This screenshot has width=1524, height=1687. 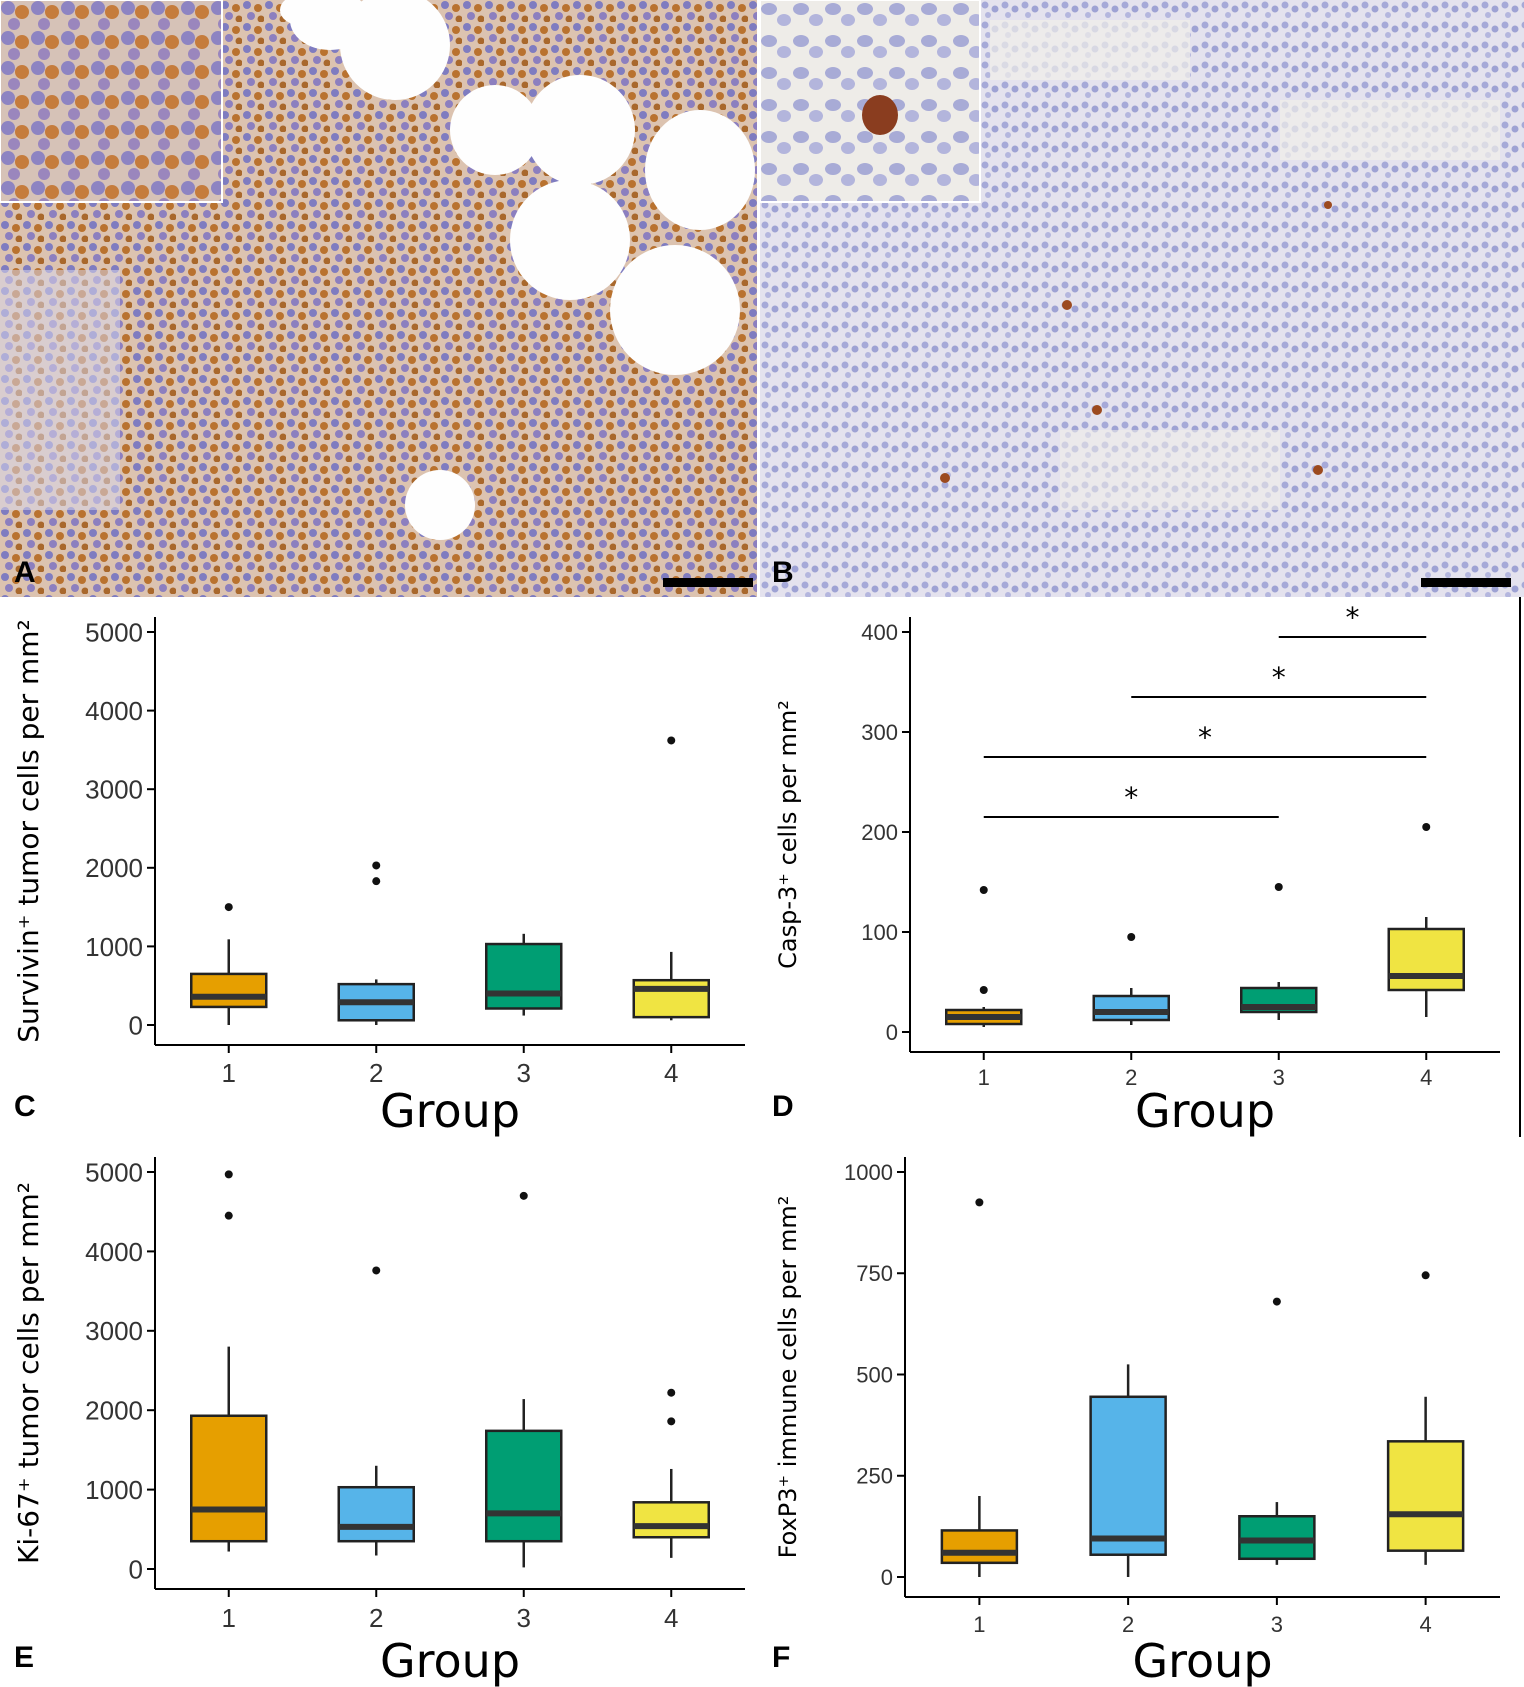 I want to click on panel-letter-b: B, so click(x=783, y=572).